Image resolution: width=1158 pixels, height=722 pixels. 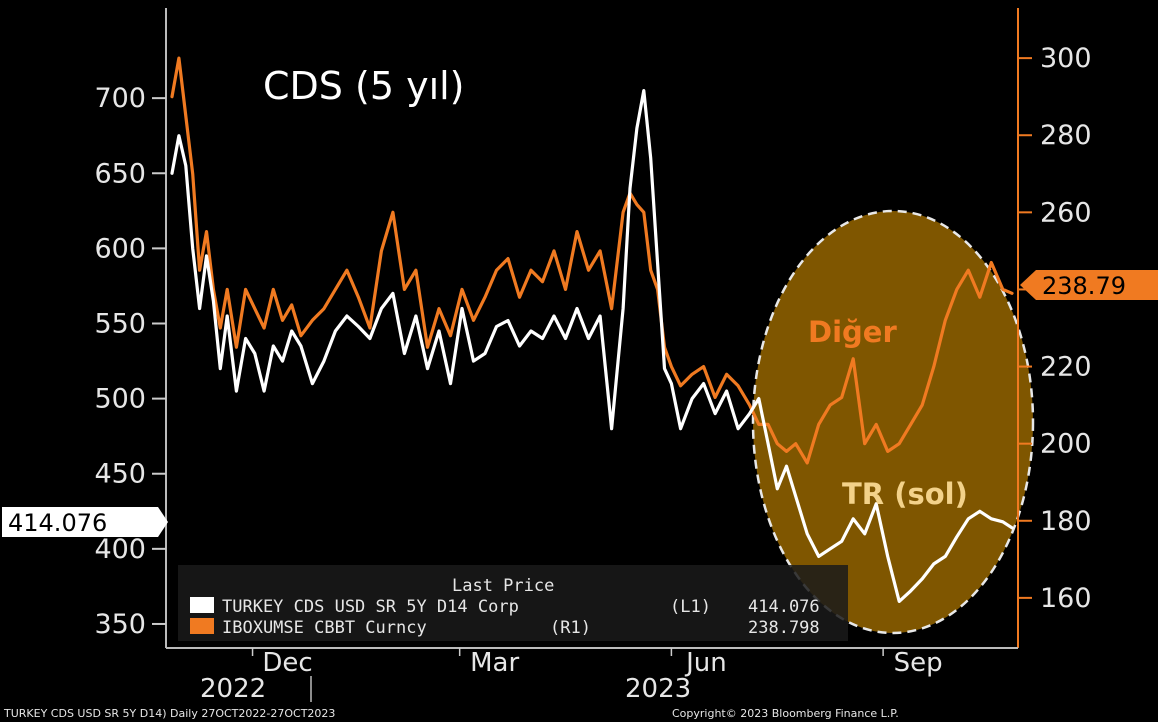 I want to click on right-tick-label: 280, so click(x=1066, y=135).